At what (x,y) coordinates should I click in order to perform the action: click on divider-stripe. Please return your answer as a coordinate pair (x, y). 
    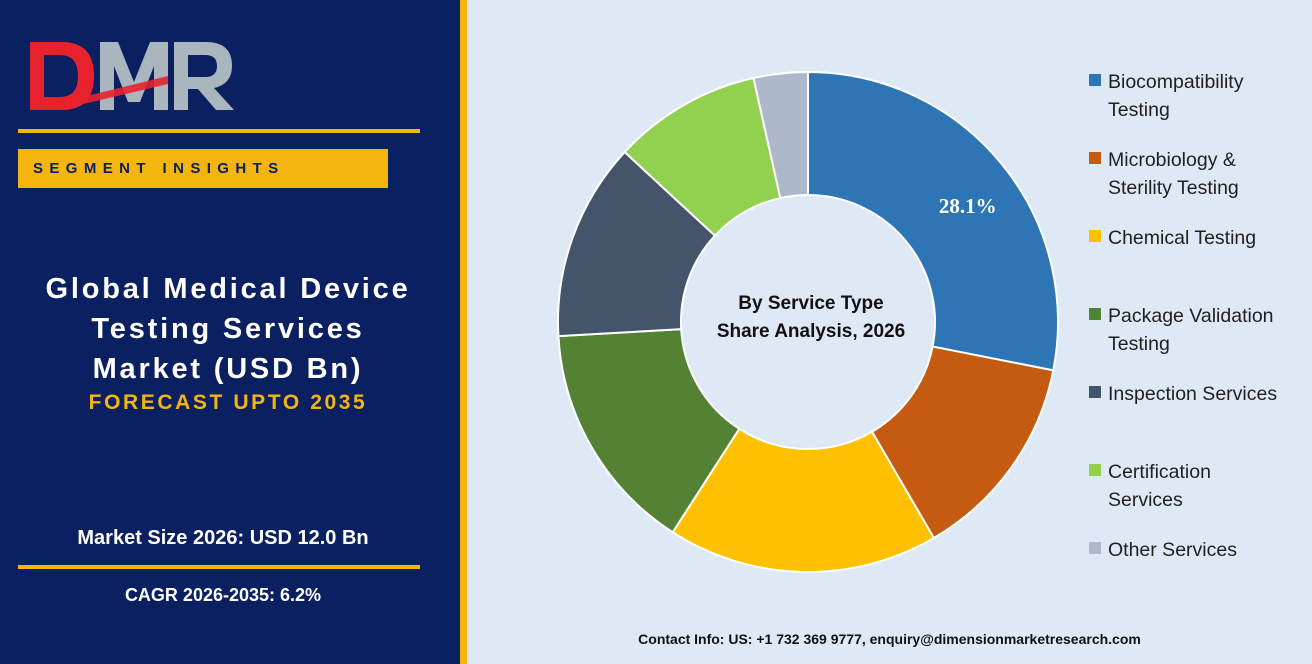
    Looking at the image, I should click on (463, 332).